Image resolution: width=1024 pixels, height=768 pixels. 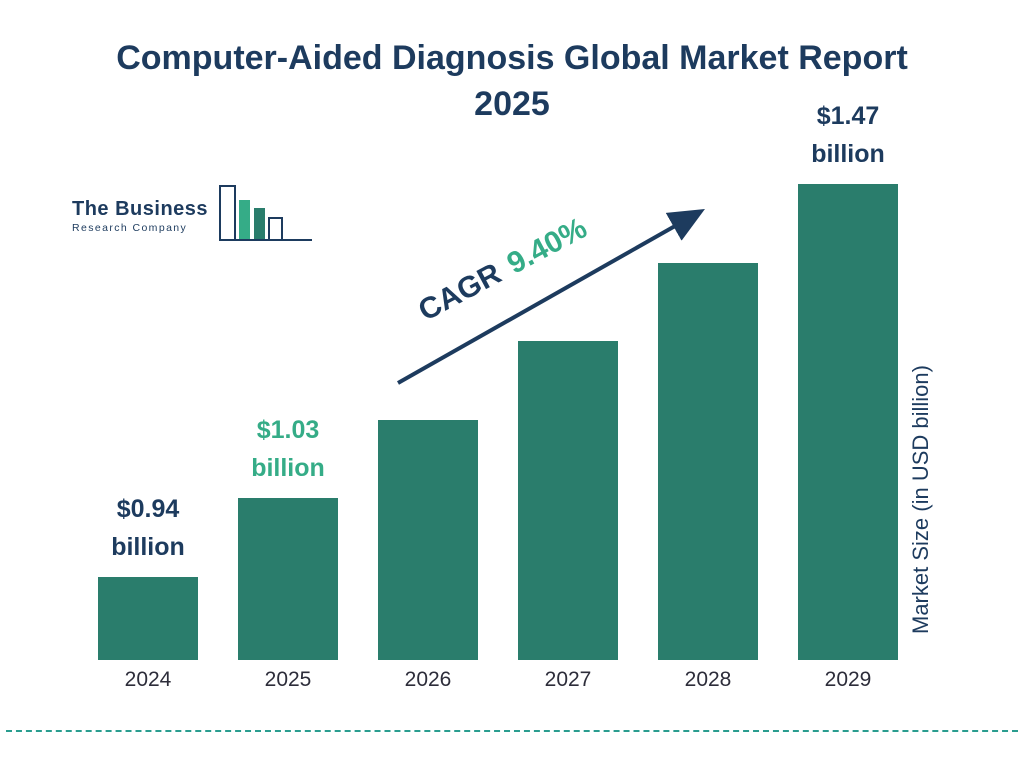 I want to click on bar-2027, so click(x=568, y=500).